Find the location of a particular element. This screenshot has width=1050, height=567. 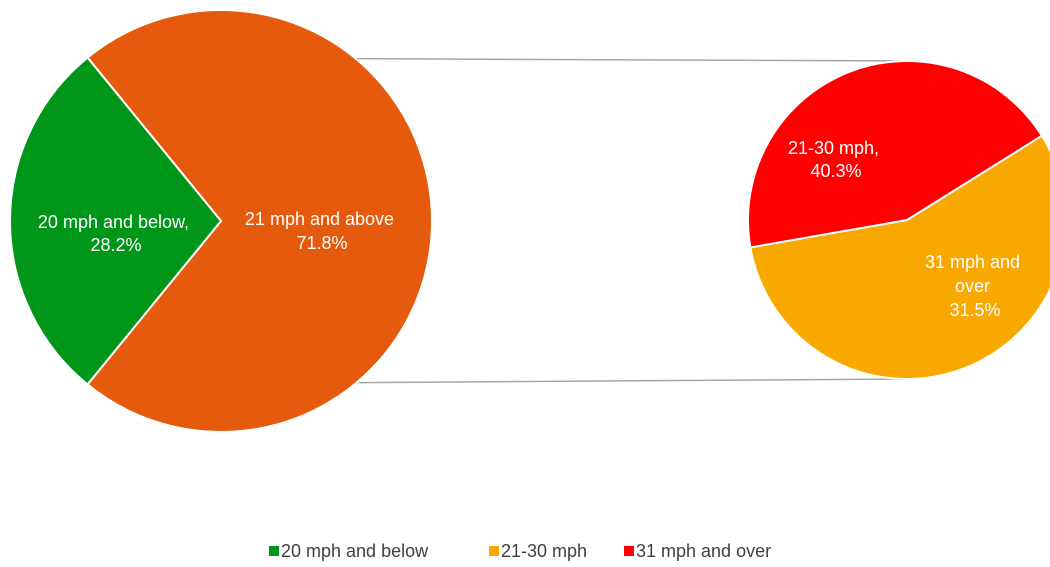

legend-item-20-mph-and-below: 20 mph and below is located at coordinates (349, 551).